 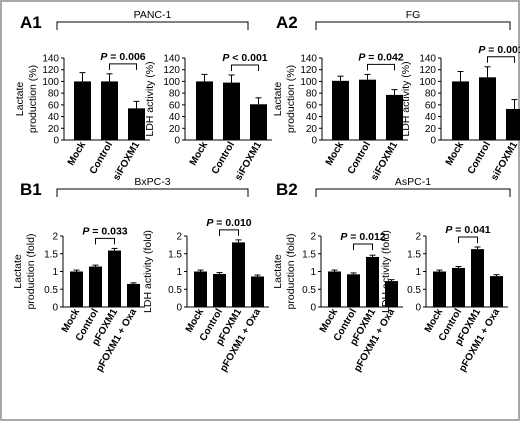 What do you see at coordinates (427, 59) in the screenshot?
I see `chart-a2-right-ytick-label: 140` at bounding box center [427, 59].